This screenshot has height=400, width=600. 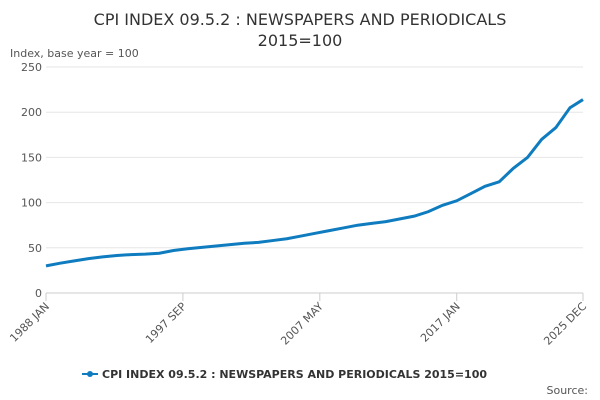 What do you see at coordinates (166, 323) in the screenshot?
I see `x-tick-label: 1997 SEP` at bounding box center [166, 323].